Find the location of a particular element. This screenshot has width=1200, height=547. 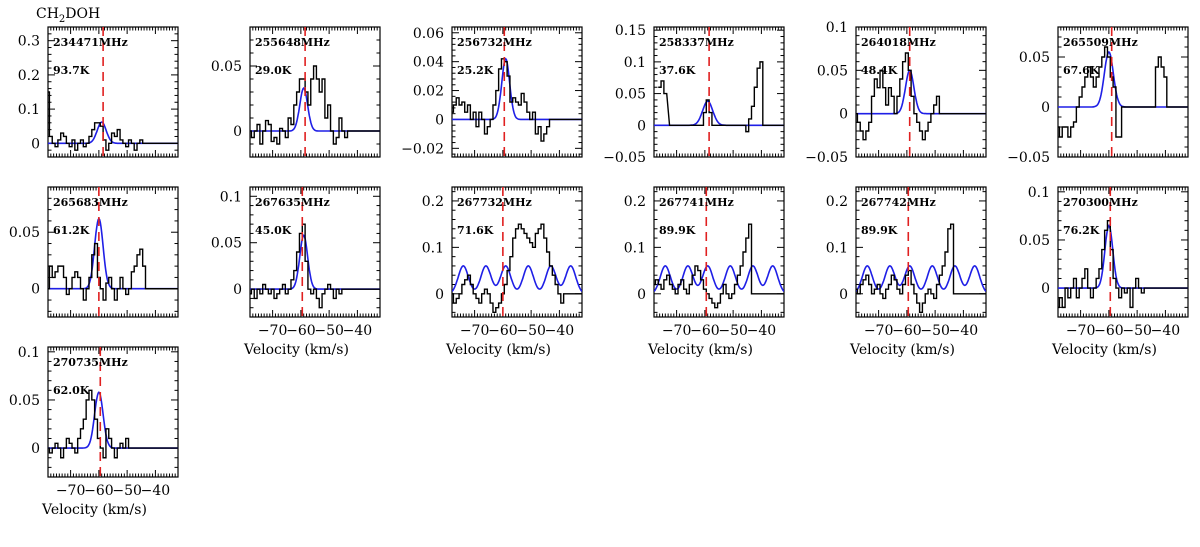

upper-energy-label: 67.6K is located at coordinates (1081, 70).